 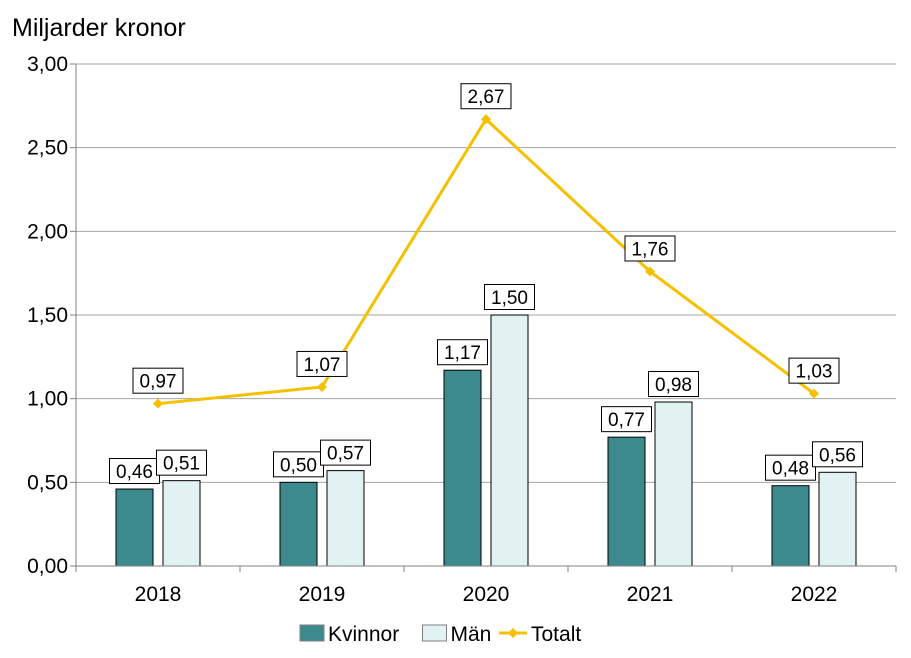 I want to click on y-tick-label: 2,00, so click(x=47, y=231).